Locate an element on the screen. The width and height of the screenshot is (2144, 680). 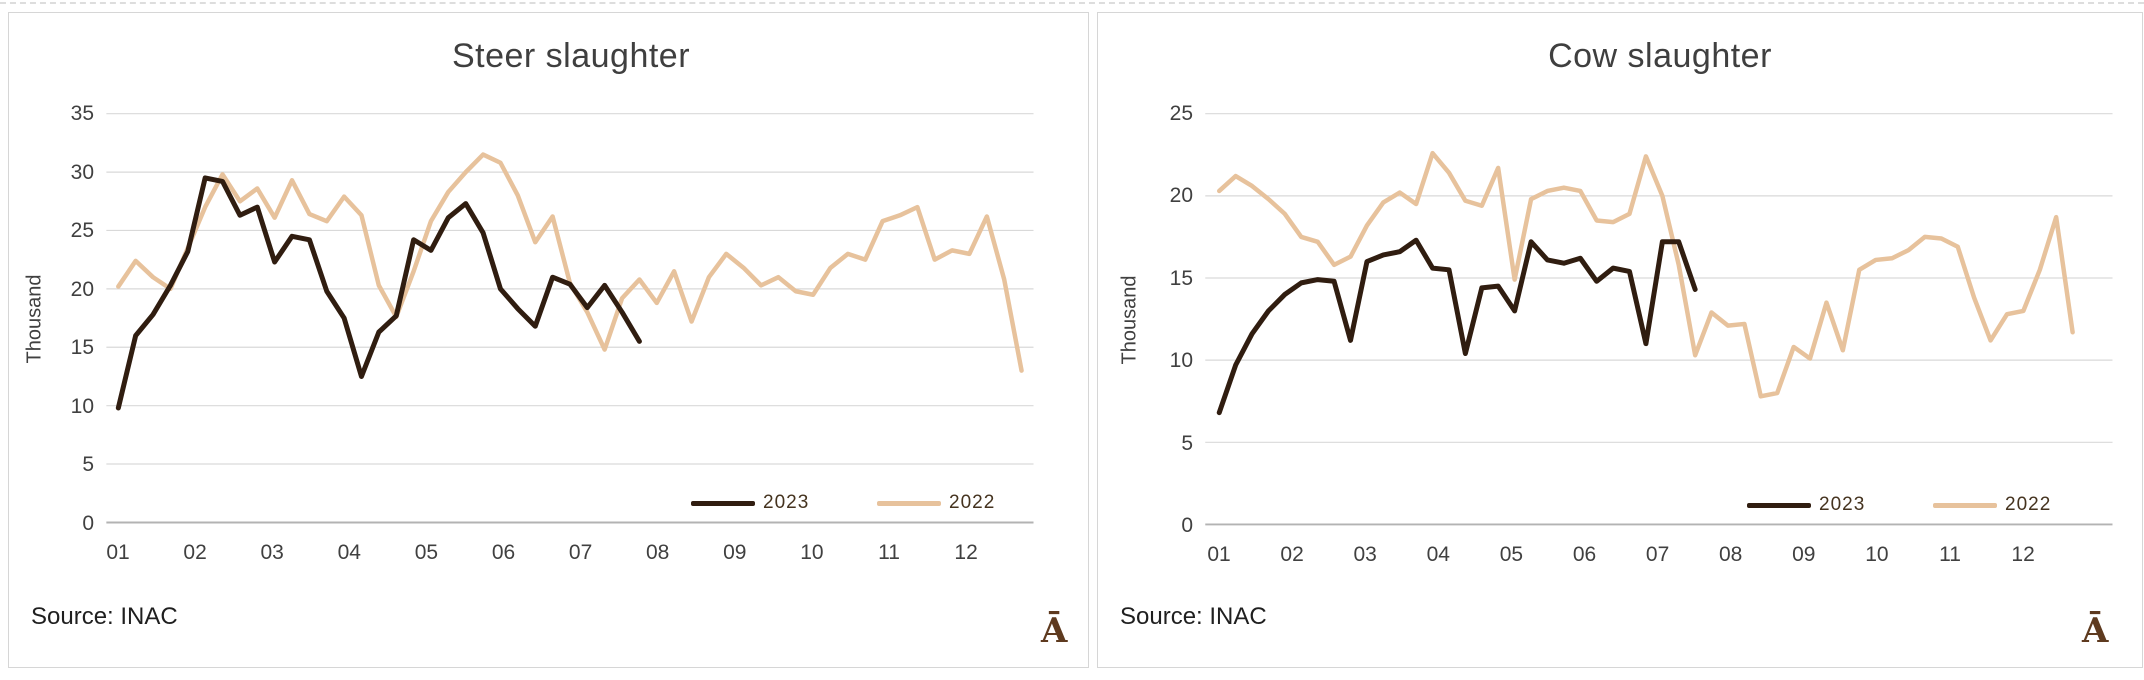
cow-logo-glyph: Ā is located at coordinates (2095, 631).